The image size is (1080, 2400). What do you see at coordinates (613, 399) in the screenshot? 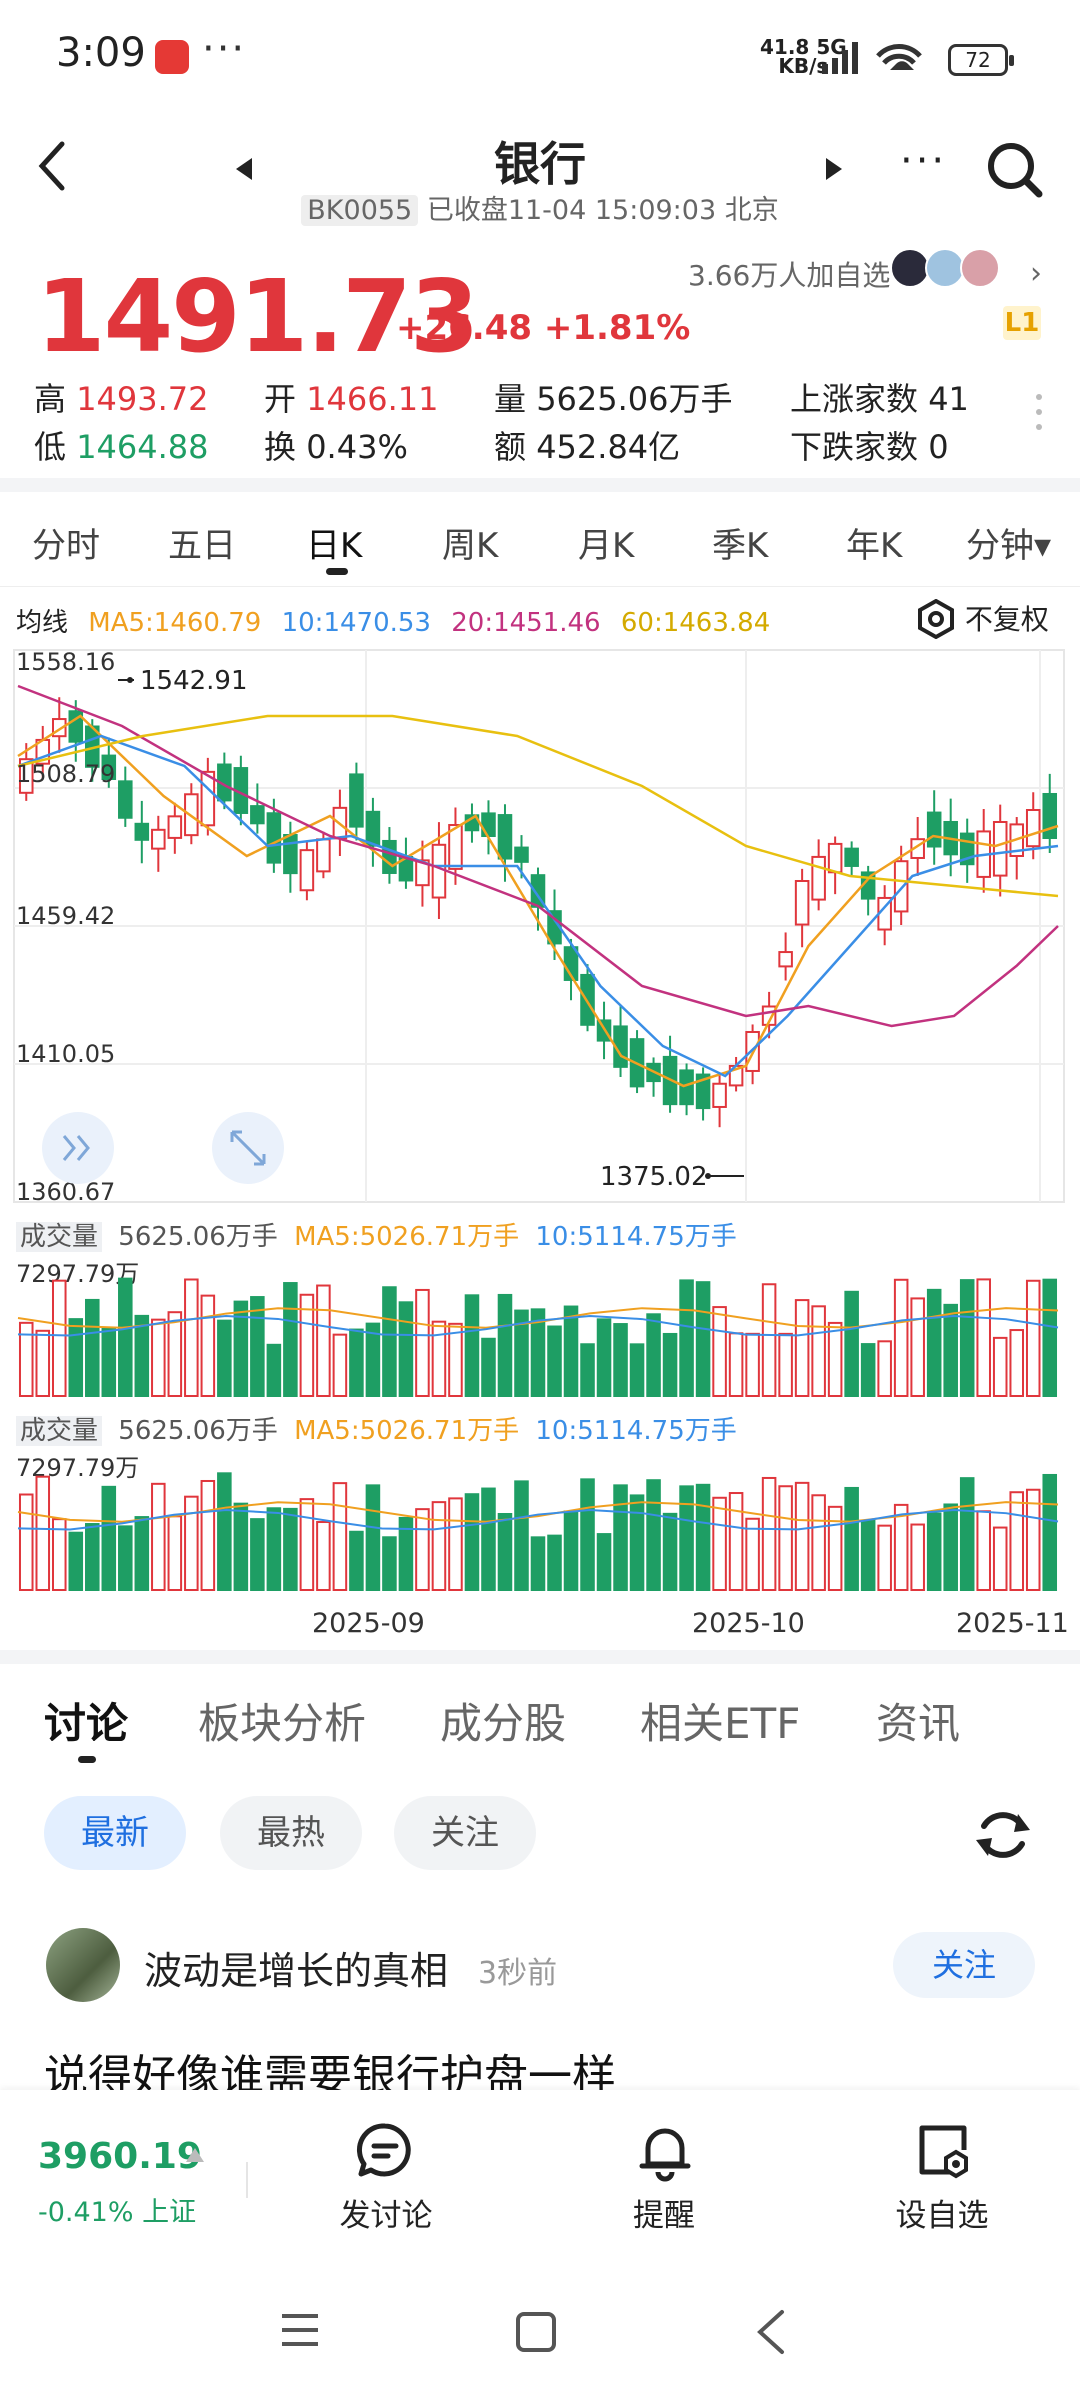
I see `stat-volume: 量 5625.06万手` at bounding box center [613, 399].